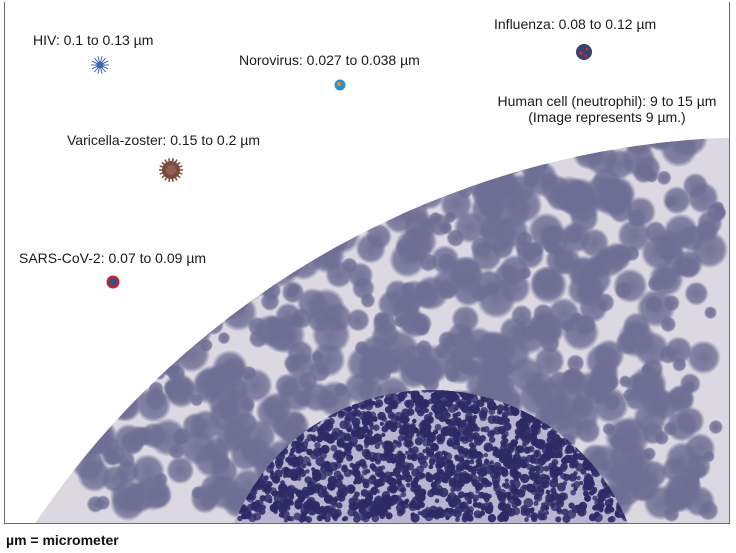 The image size is (736, 553). What do you see at coordinates (575, 24) in the screenshot?
I see `influenza-label: Influenza: 0.08 to 0.12 µm` at bounding box center [575, 24].